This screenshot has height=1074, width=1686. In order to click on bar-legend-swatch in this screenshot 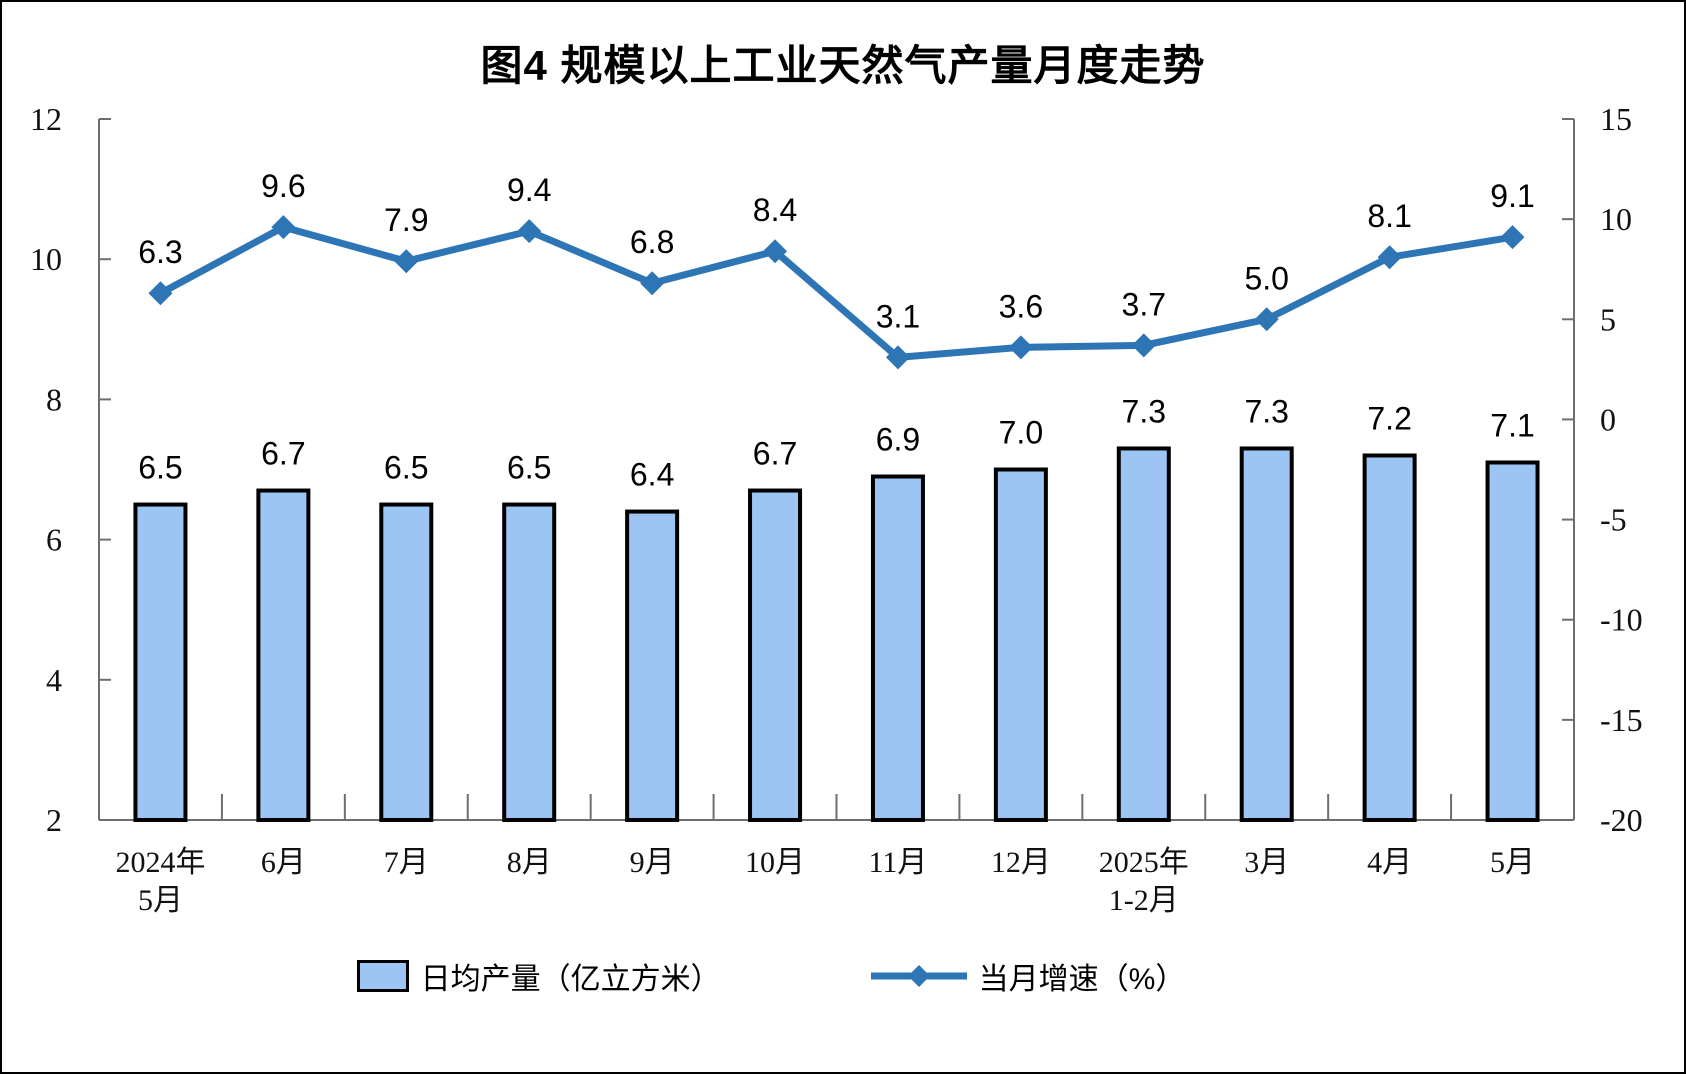, I will do `click(382, 976)`.